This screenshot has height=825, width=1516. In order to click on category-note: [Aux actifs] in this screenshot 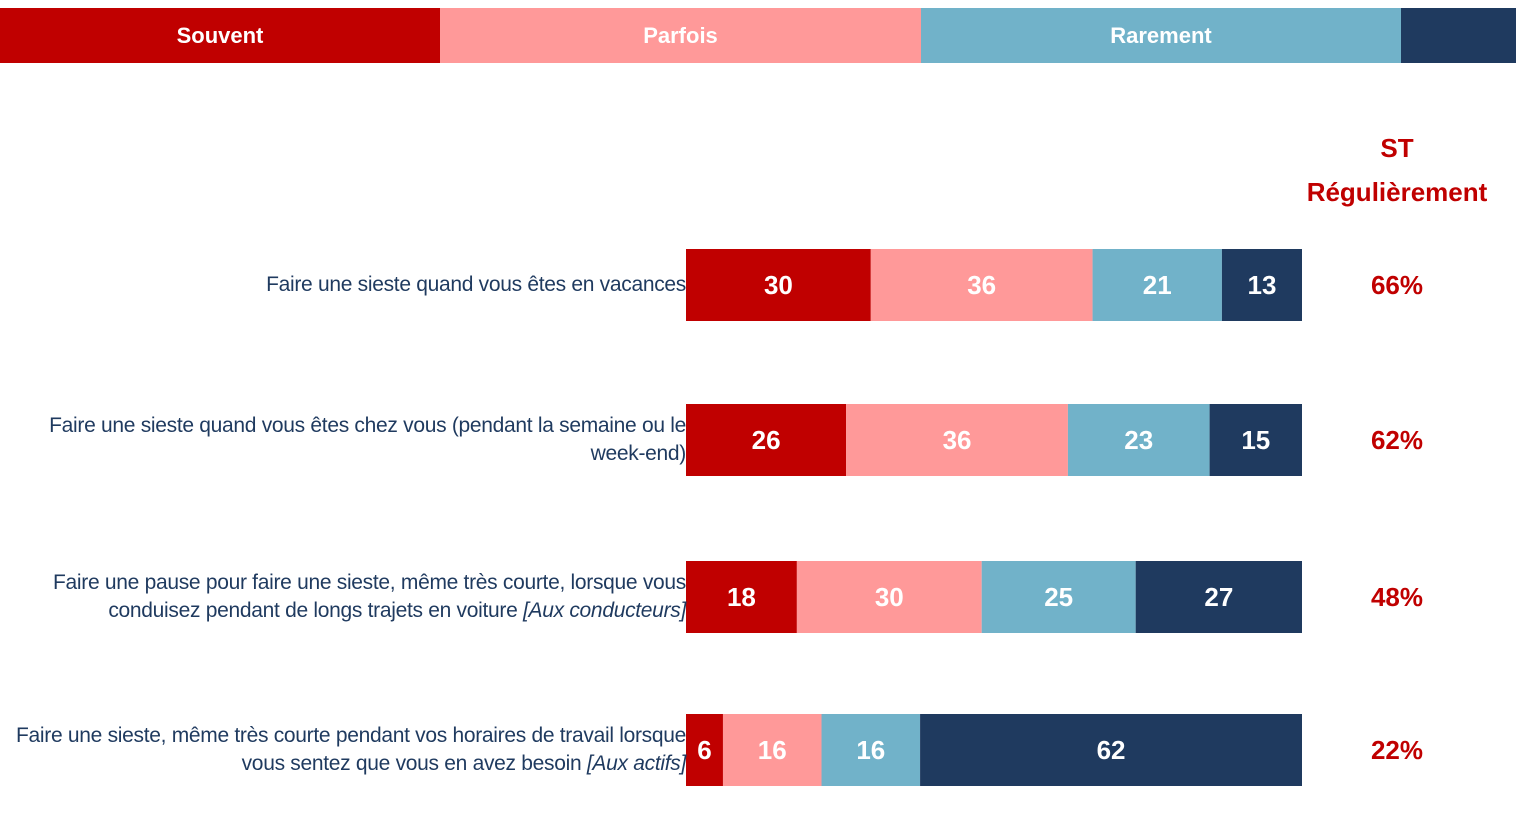, I will do `click(636, 763)`.